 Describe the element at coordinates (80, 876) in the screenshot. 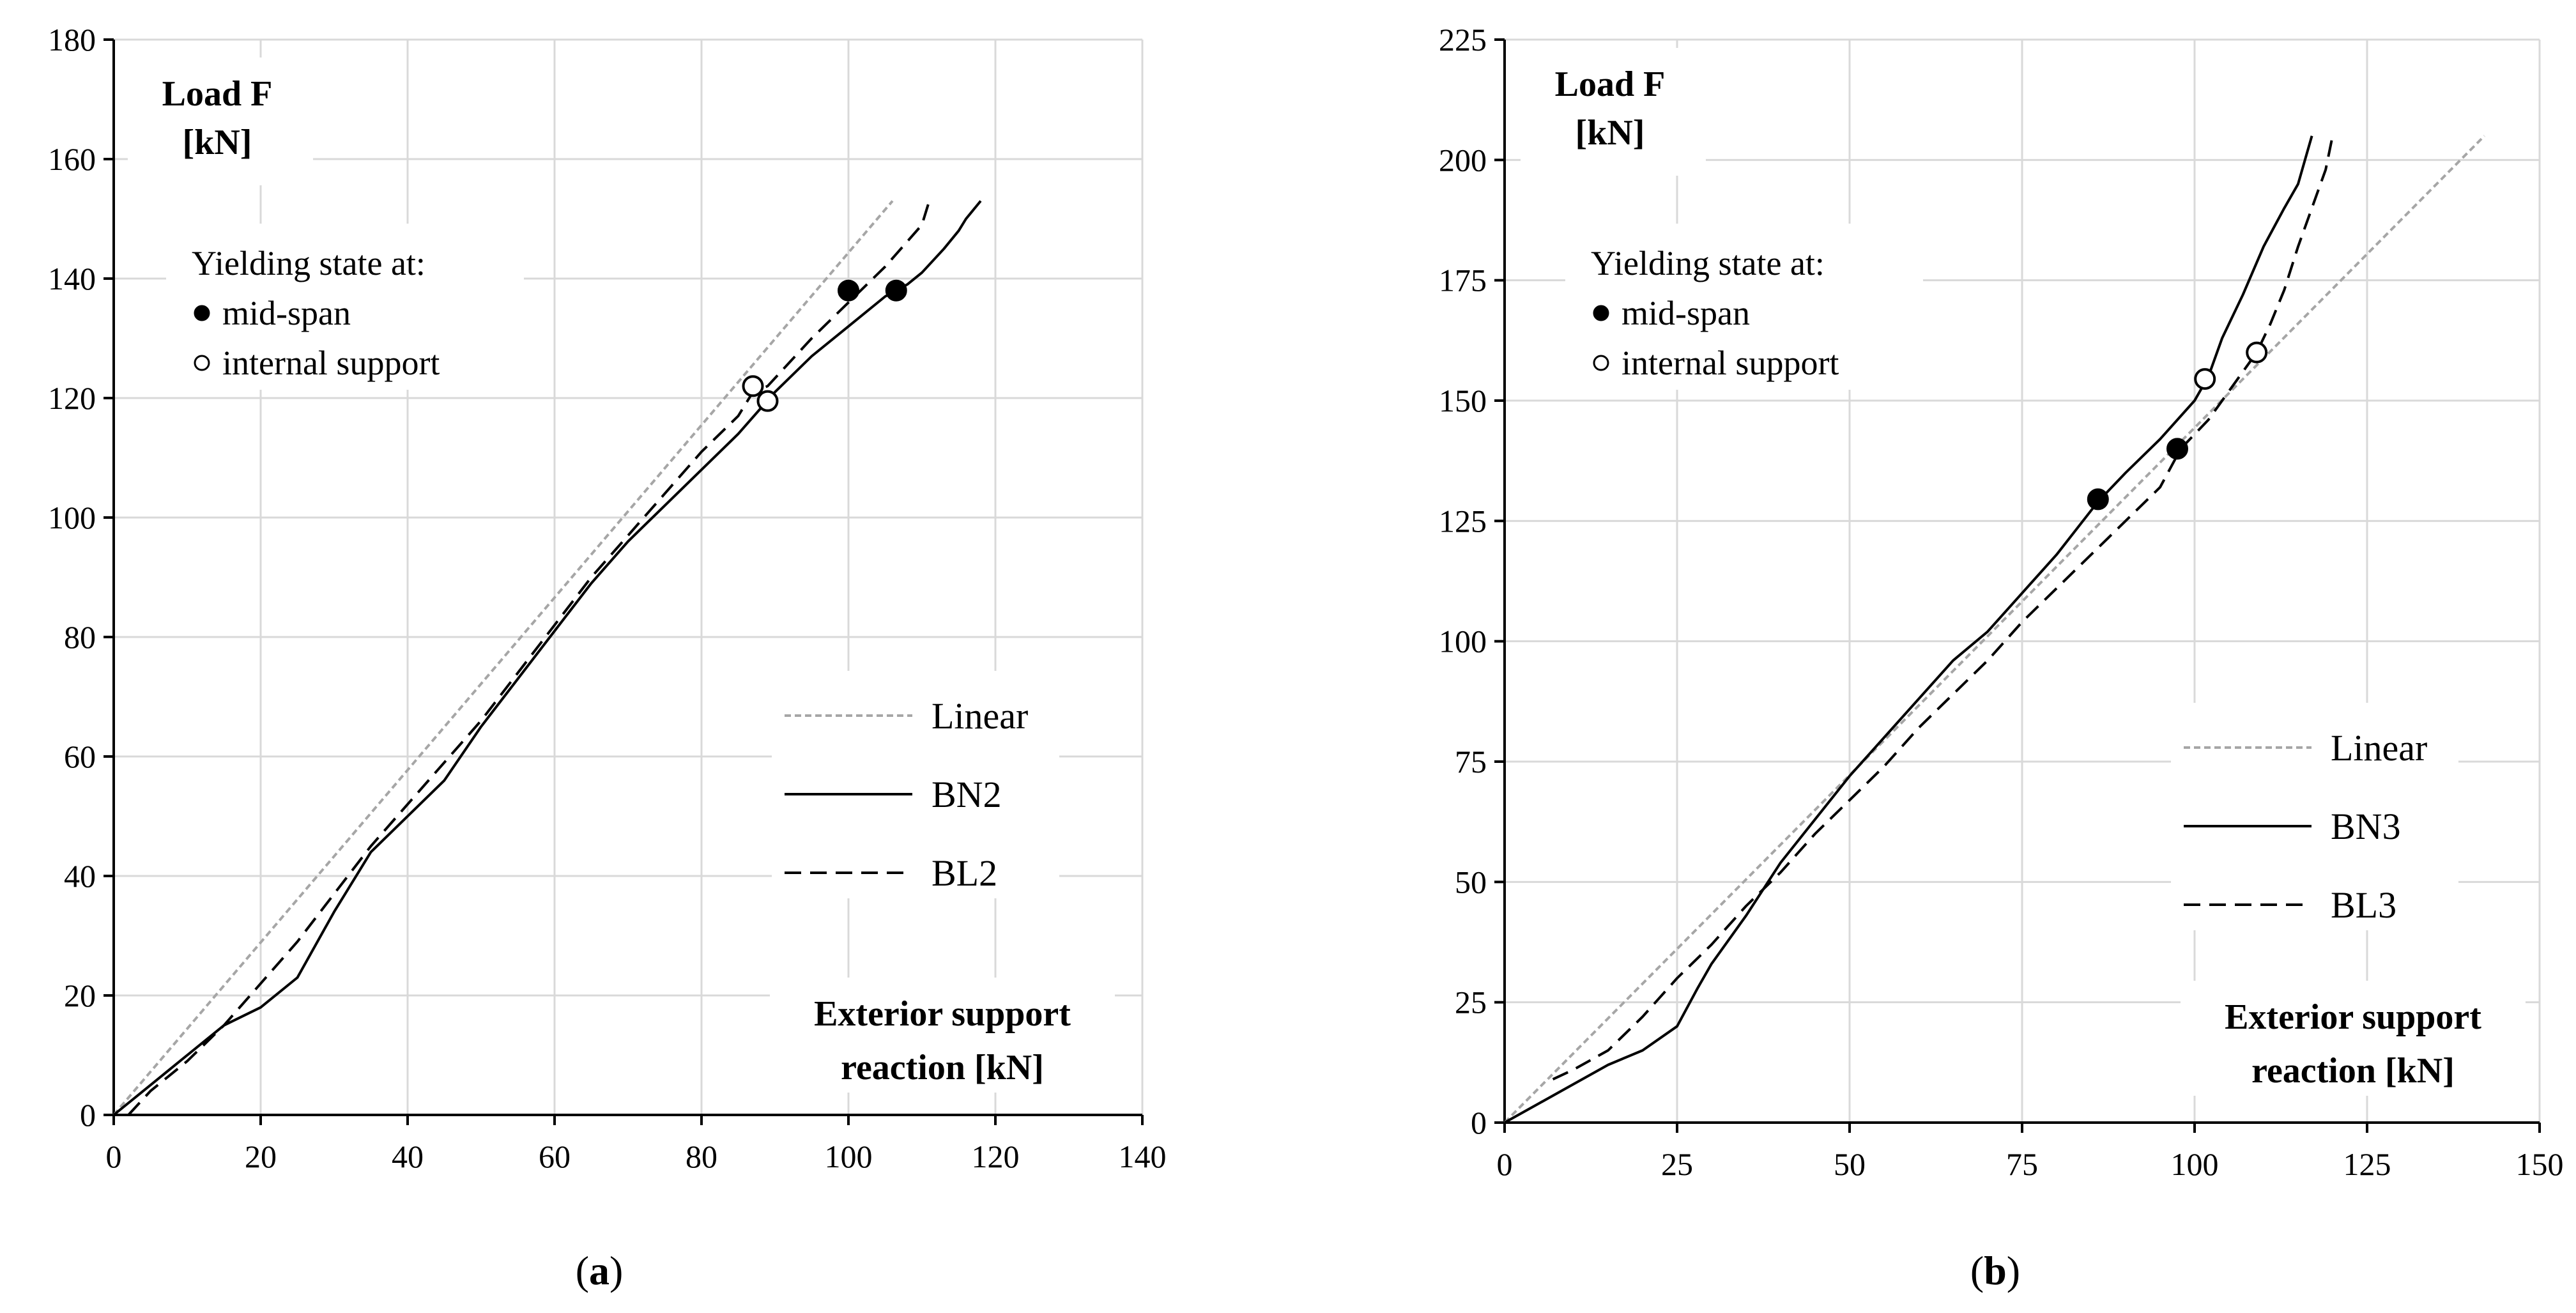

I see `y-tick-label: 40` at that location.